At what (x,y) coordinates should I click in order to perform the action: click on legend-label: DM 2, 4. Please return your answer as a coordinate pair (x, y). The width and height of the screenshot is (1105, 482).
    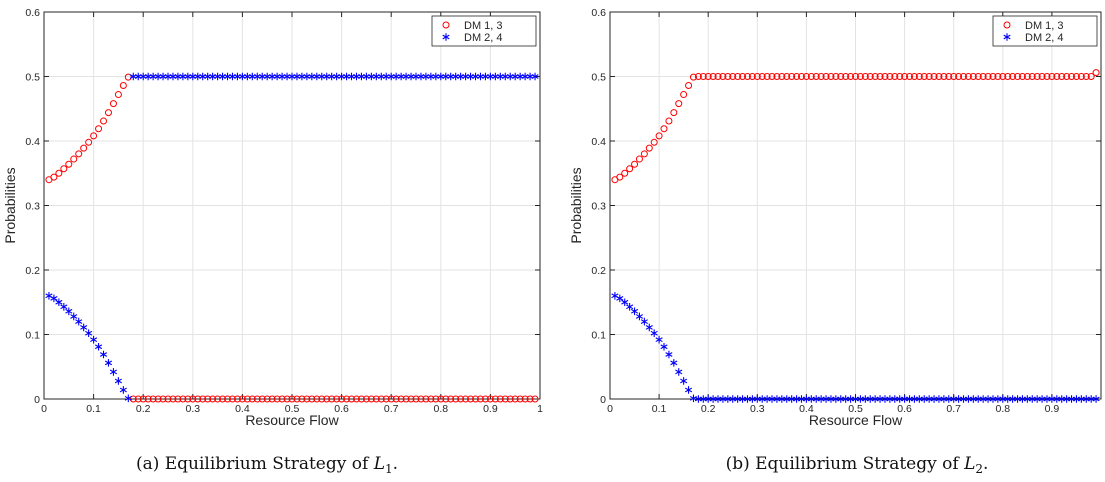
    Looking at the image, I should click on (1044, 38).